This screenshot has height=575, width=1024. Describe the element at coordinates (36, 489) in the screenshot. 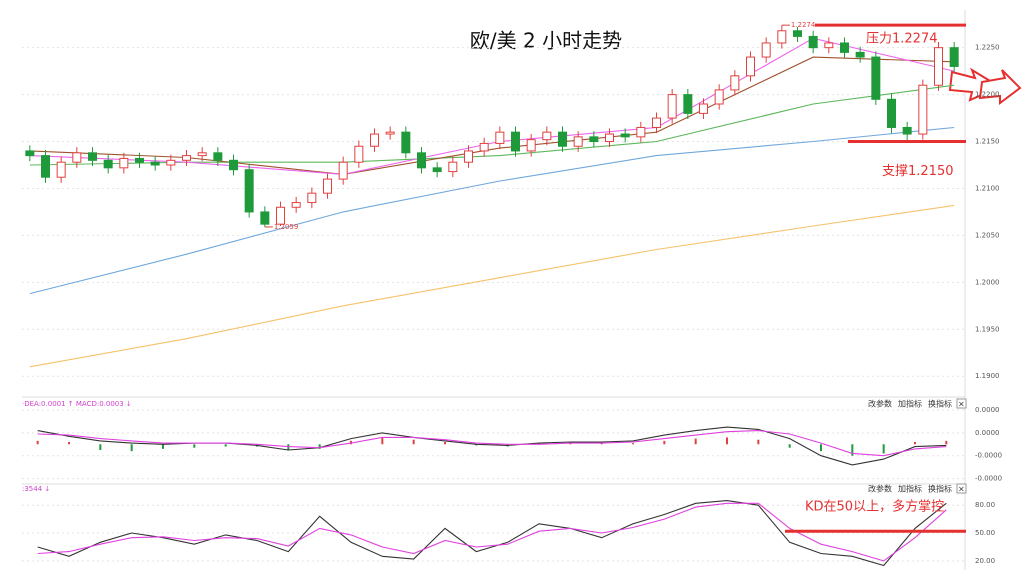

I see `indicator-header: :3544 ↓` at that location.